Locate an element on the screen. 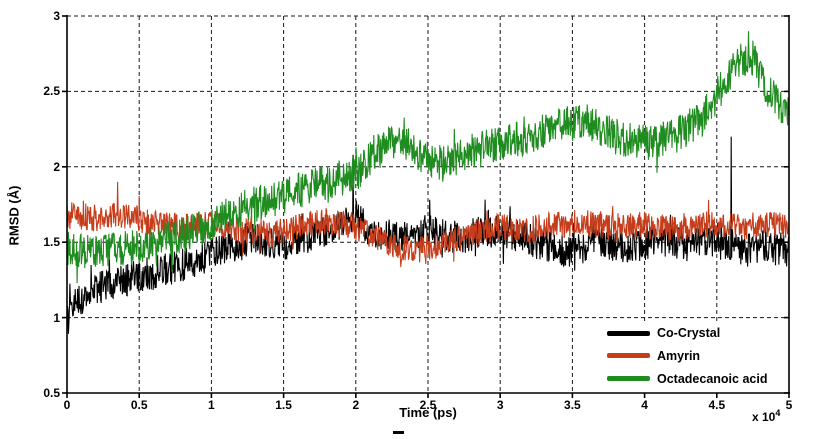 The height and width of the screenshot is (439, 815). x-tick-label: 2.5 is located at coordinates (428, 405).